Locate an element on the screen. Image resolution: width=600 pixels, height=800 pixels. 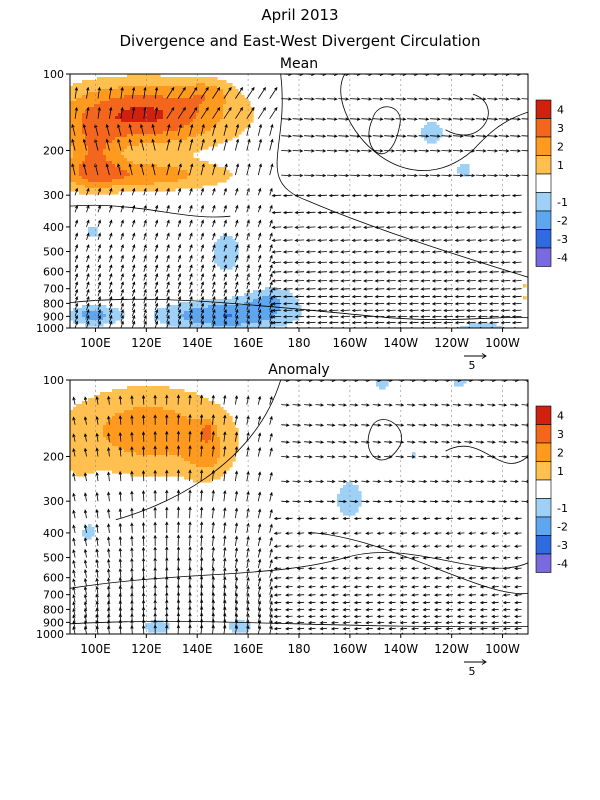
x-tick-label: 160W is located at coordinates (349, 649).